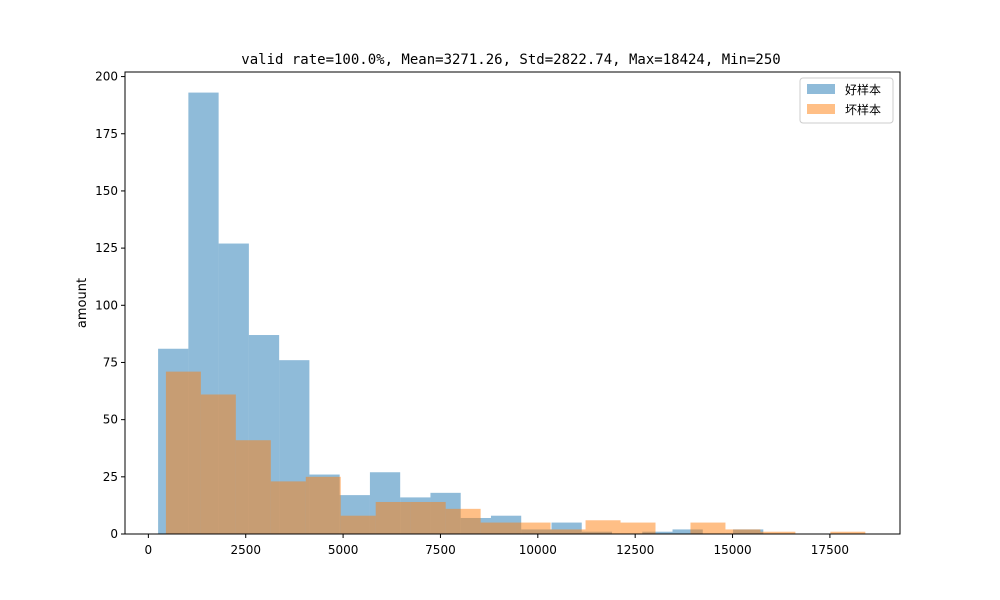 This screenshot has width=1000, height=600. Describe the element at coordinates (106, 134) in the screenshot. I see `y-tick-label: 175` at that location.